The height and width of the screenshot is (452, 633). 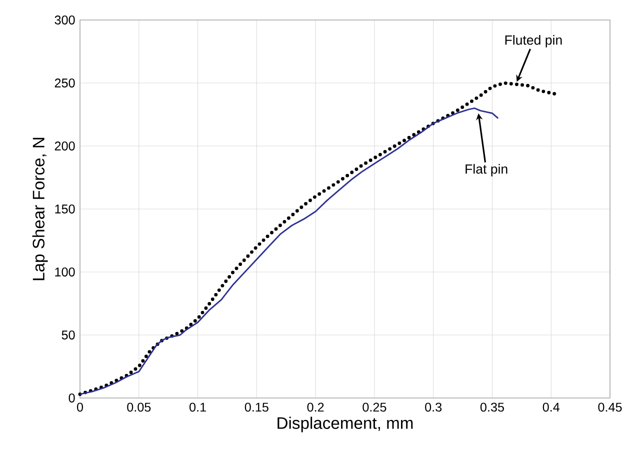 I want to click on y-tick-label: 150, so click(x=65, y=209).